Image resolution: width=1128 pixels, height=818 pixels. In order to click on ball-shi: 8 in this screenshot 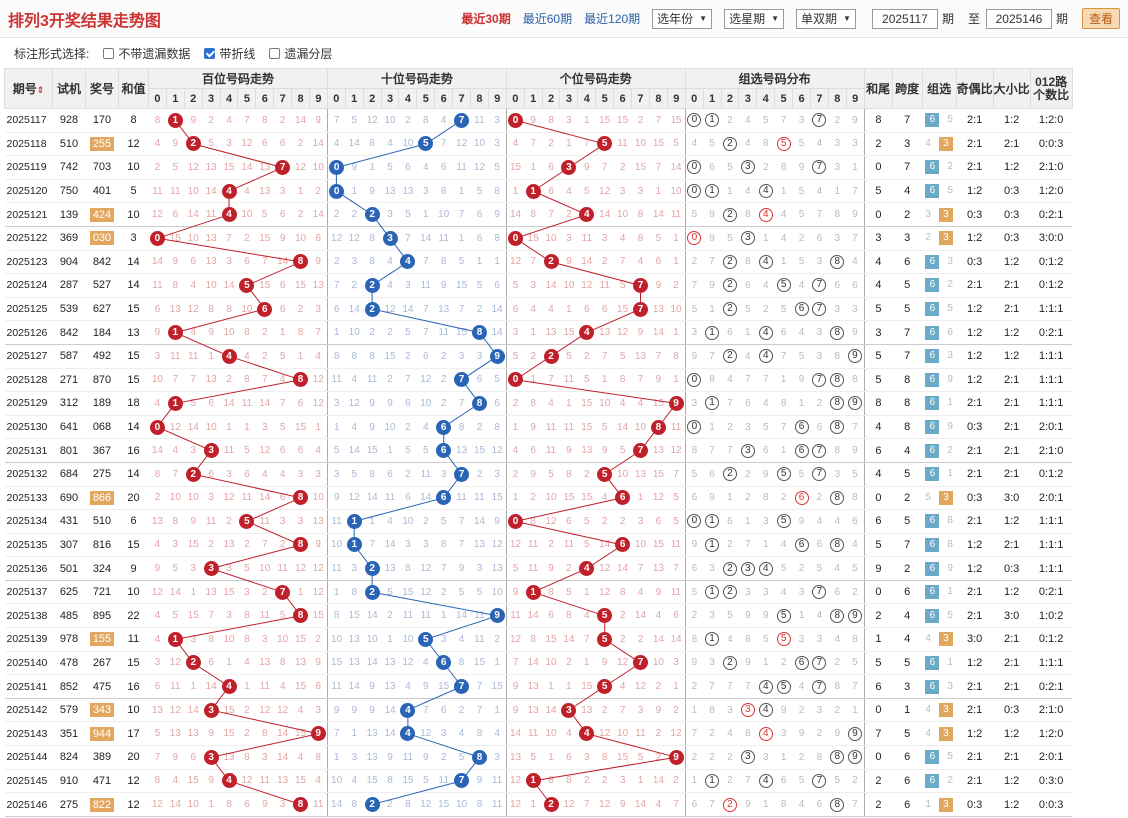, I will do `click(479, 757)`.